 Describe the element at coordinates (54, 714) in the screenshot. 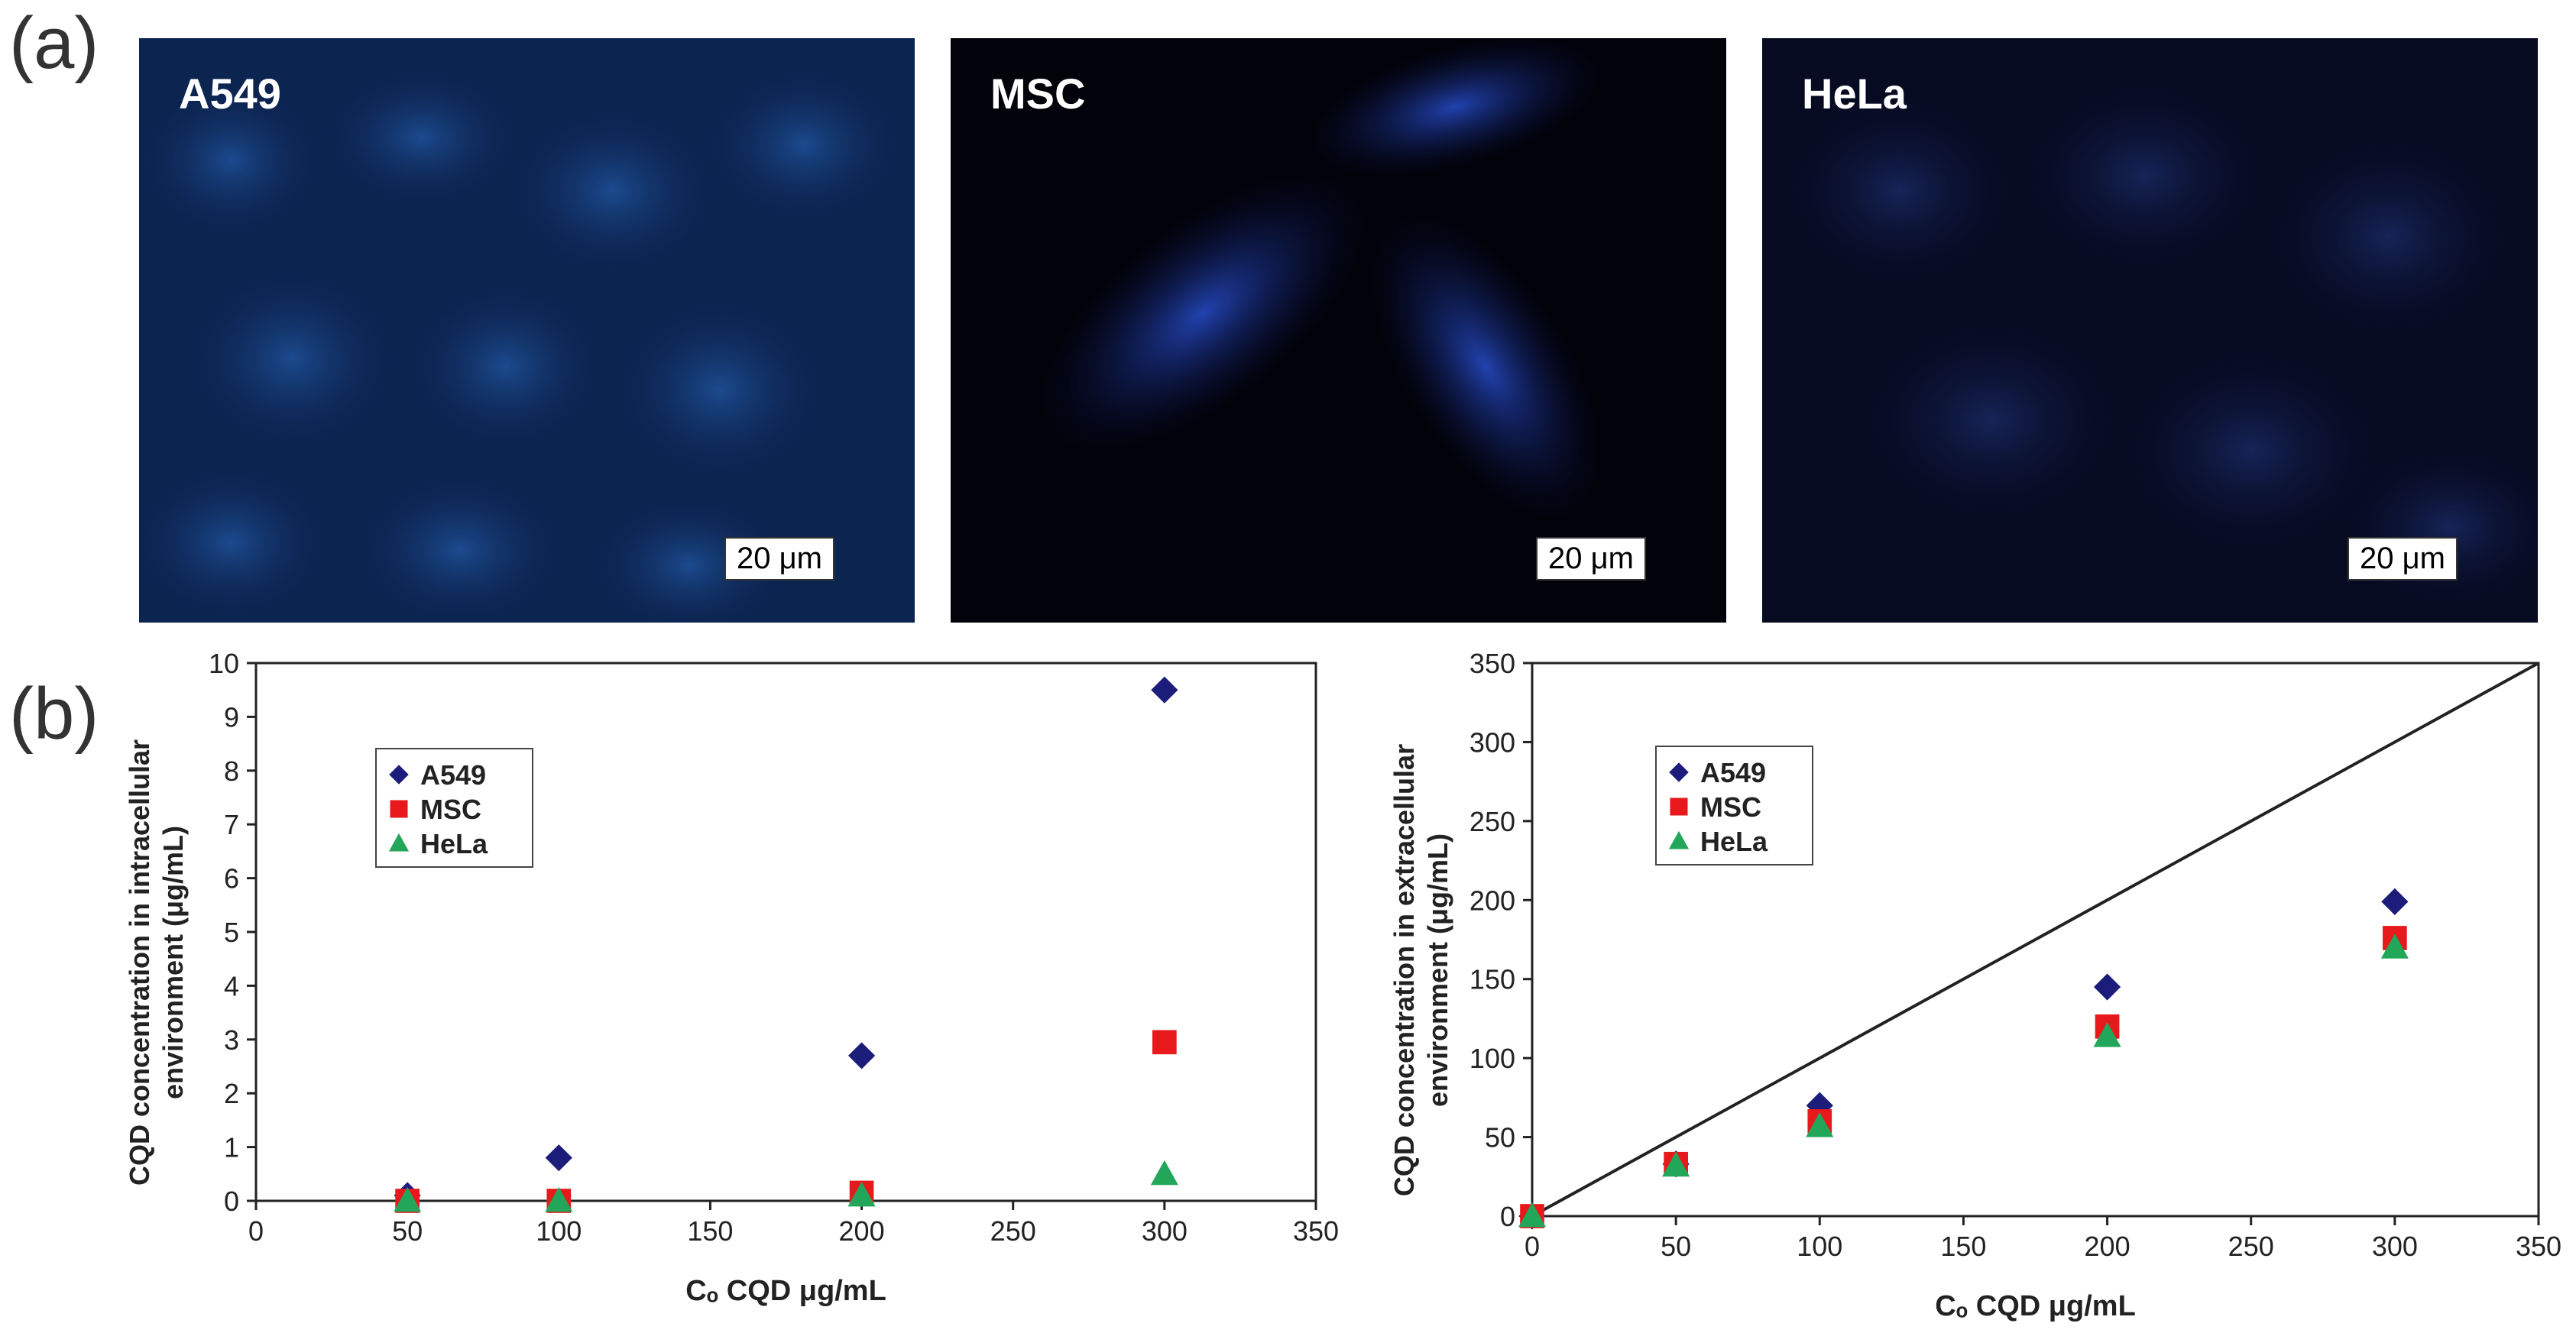

I see `panel-label-b: (b)` at that location.